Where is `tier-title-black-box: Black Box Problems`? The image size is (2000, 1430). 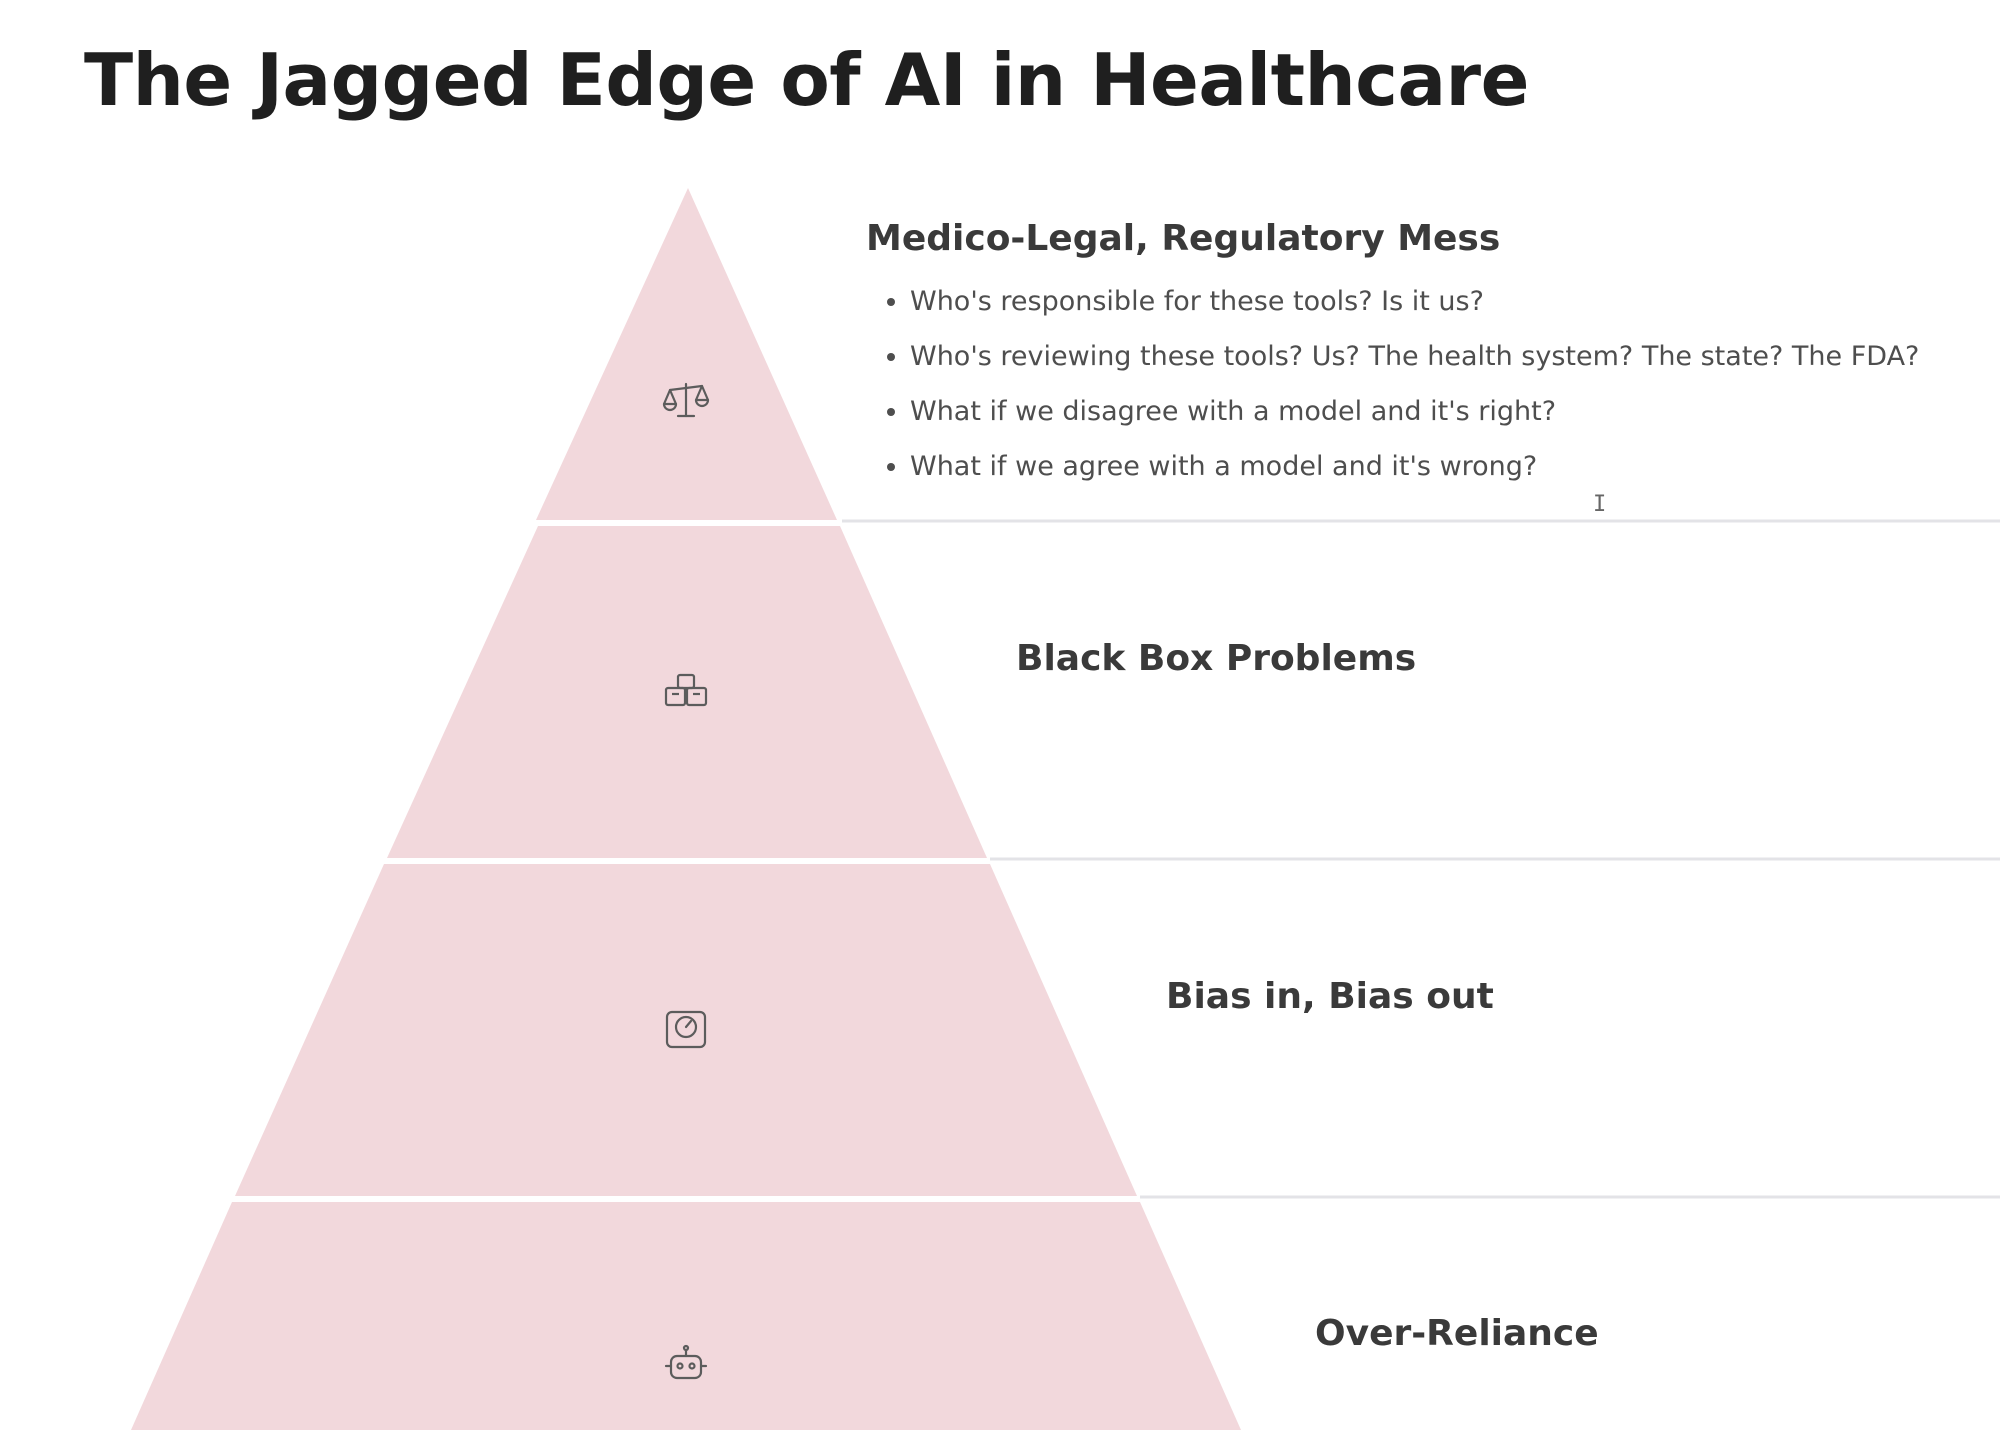 tier-title-black-box: Black Box Problems is located at coordinates (1216, 658).